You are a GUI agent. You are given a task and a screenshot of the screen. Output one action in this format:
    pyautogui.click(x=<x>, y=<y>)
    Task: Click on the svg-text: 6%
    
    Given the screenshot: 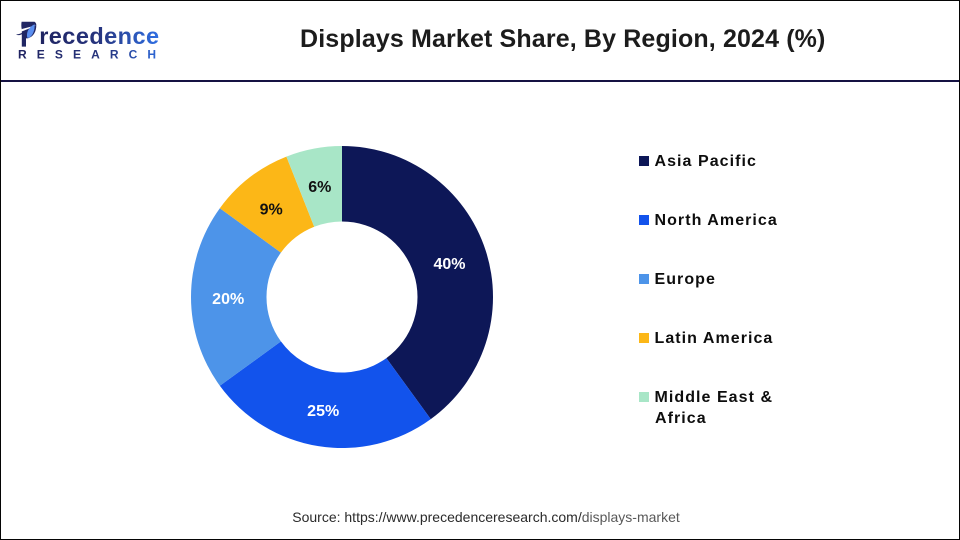 What is the action you would take?
    pyautogui.click(x=319, y=187)
    